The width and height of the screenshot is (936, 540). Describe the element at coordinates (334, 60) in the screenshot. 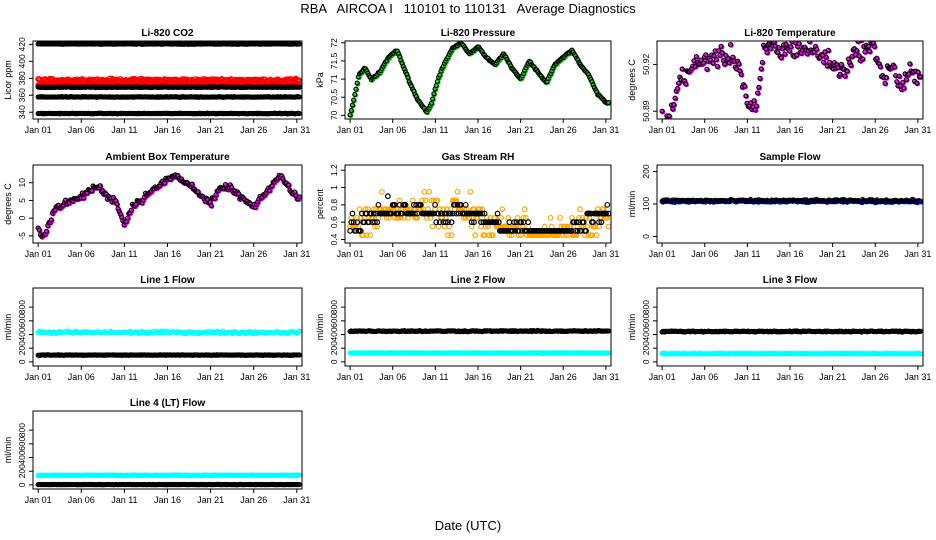

I see `y-tick-label: 71.5` at that location.